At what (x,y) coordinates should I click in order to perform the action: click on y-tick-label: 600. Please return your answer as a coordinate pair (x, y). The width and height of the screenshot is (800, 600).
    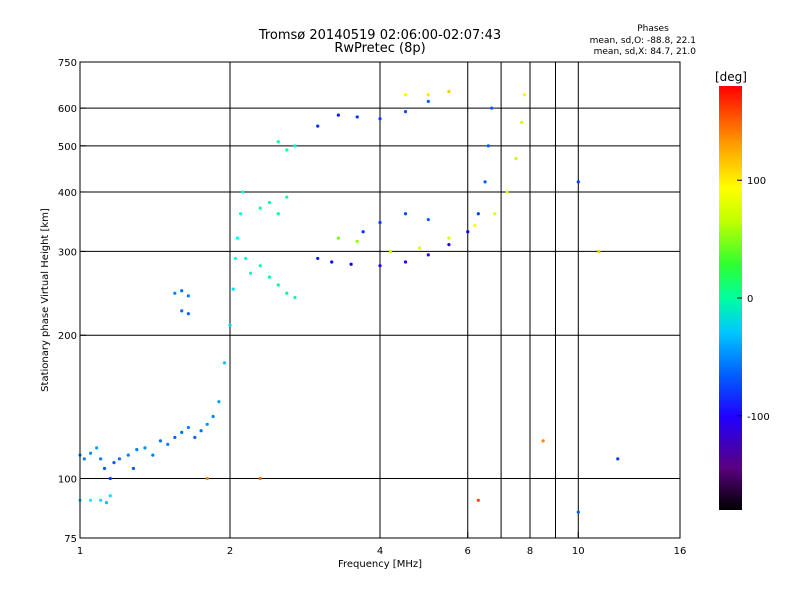
    Looking at the image, I should click on (67, 109).